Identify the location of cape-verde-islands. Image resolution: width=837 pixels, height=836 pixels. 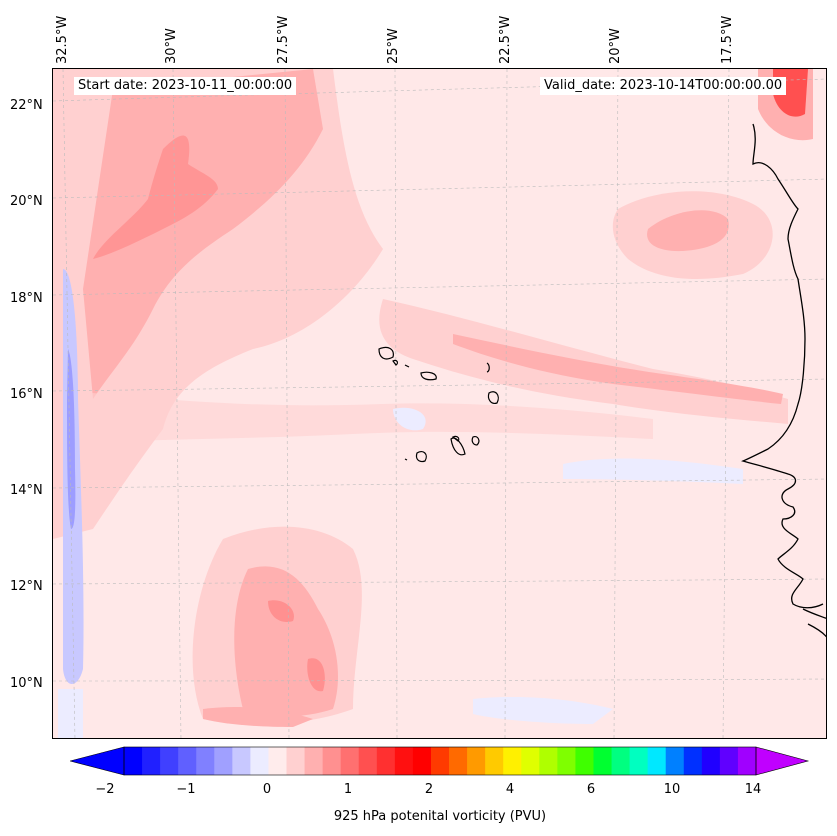
(438, 404).